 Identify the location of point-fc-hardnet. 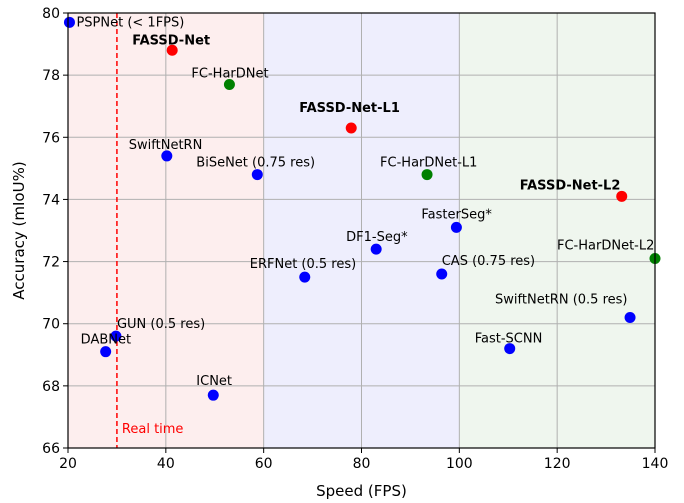
(229, 84).